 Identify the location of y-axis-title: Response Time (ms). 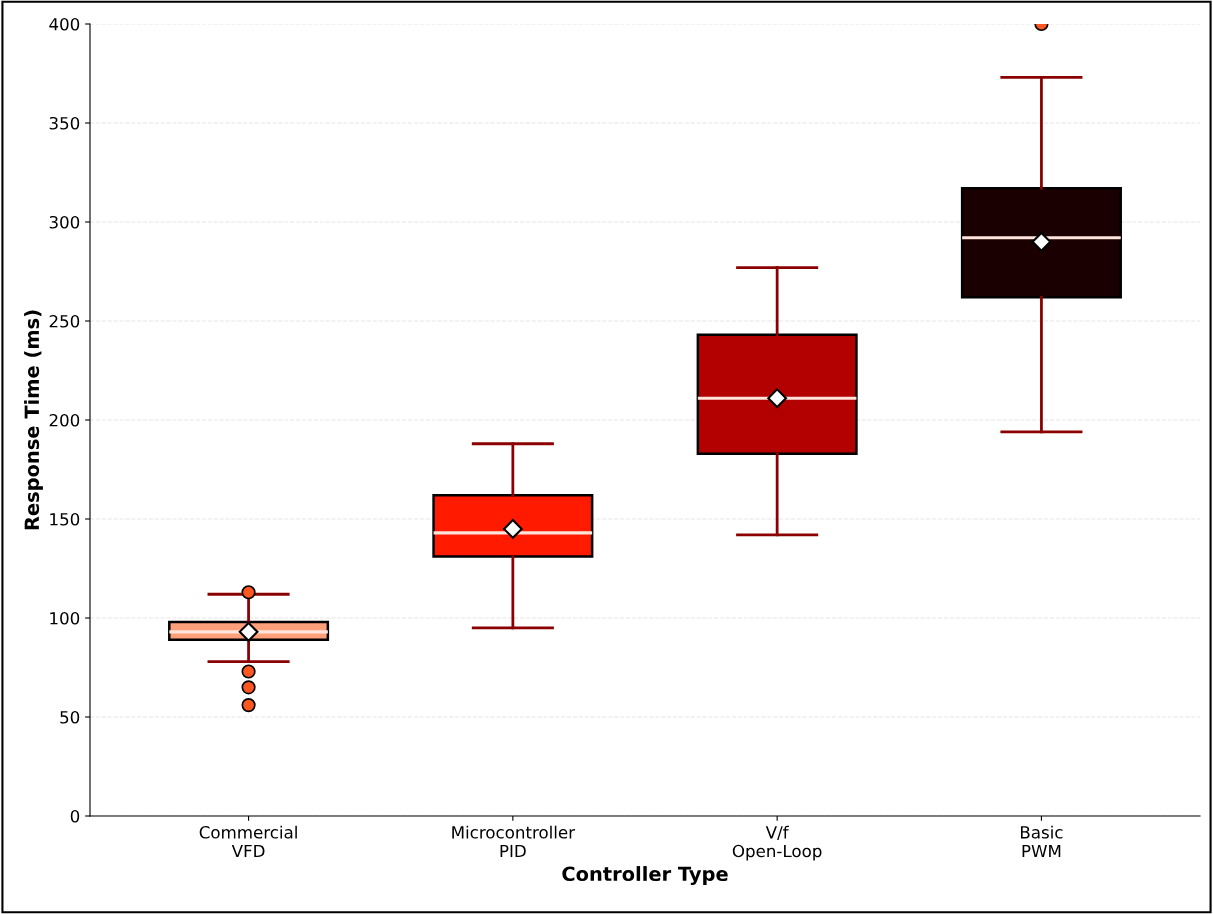
(33, 420).